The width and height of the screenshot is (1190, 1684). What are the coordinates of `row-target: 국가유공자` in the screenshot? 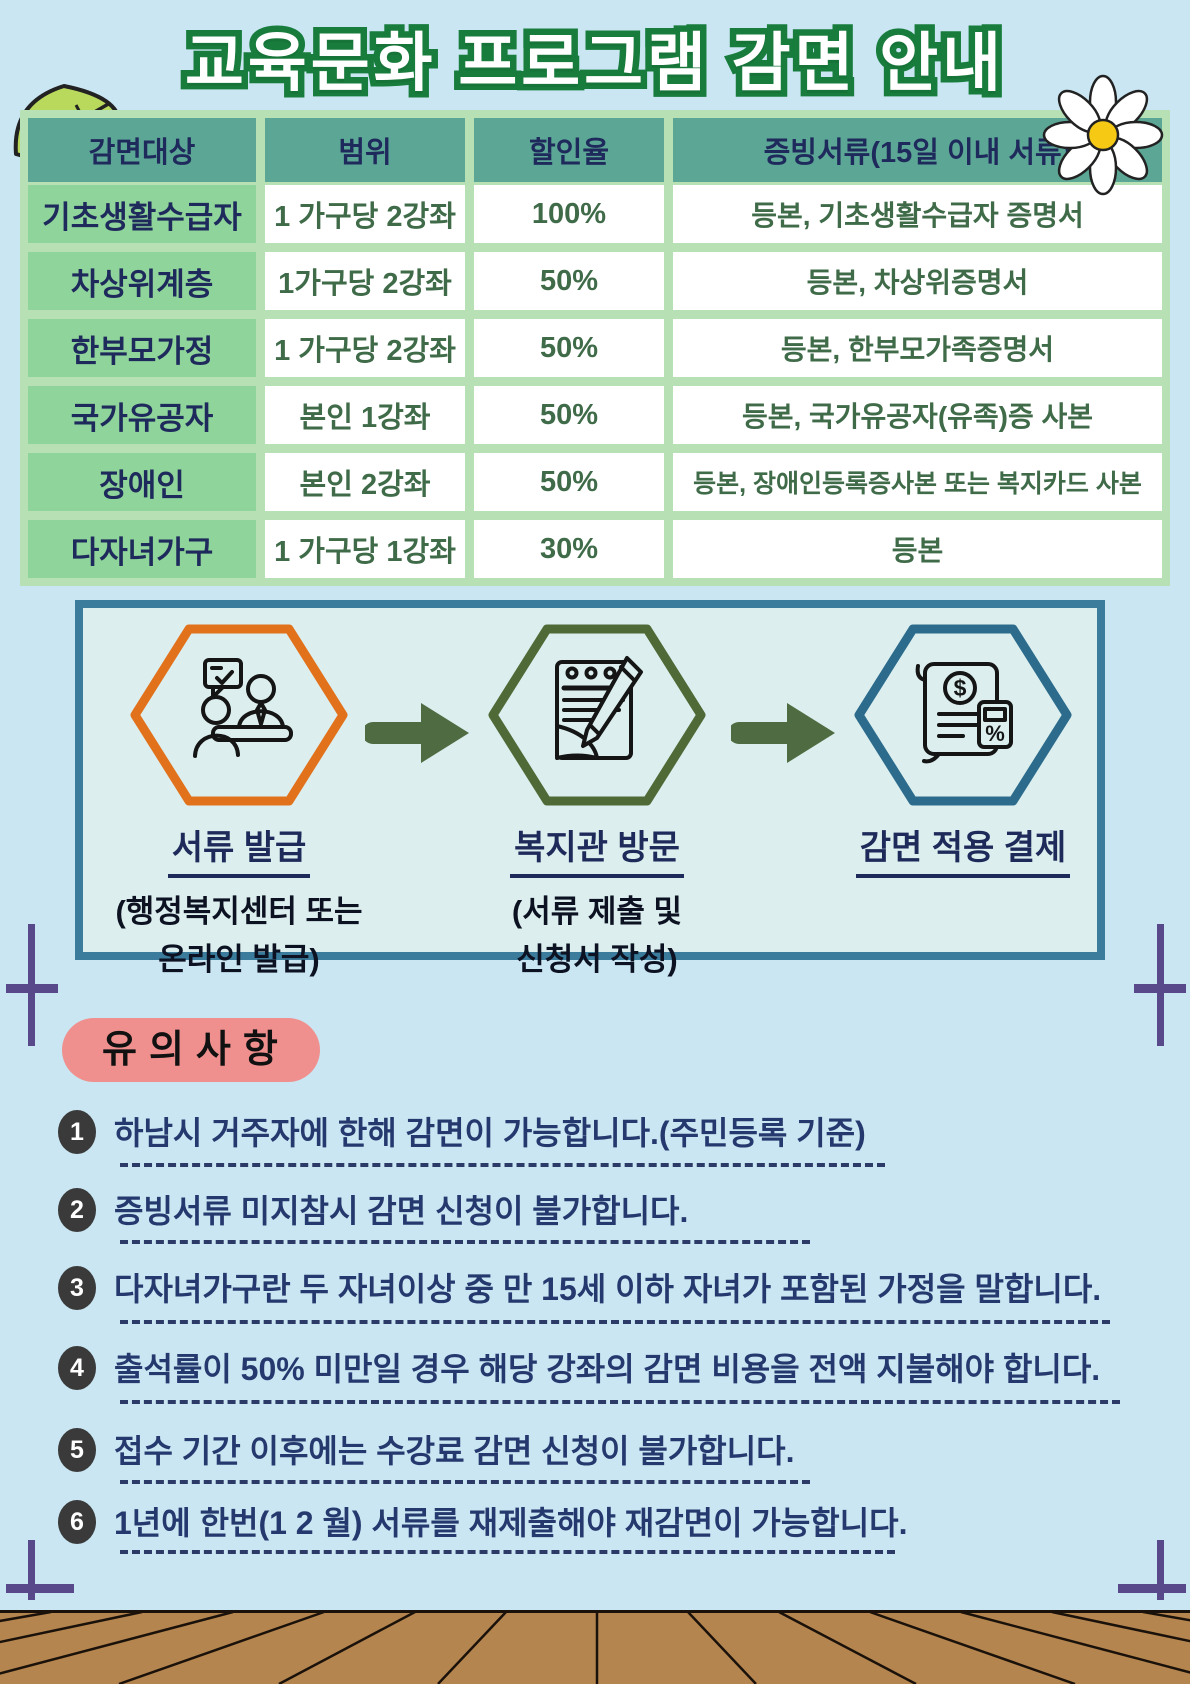 It's located at (142, 415).